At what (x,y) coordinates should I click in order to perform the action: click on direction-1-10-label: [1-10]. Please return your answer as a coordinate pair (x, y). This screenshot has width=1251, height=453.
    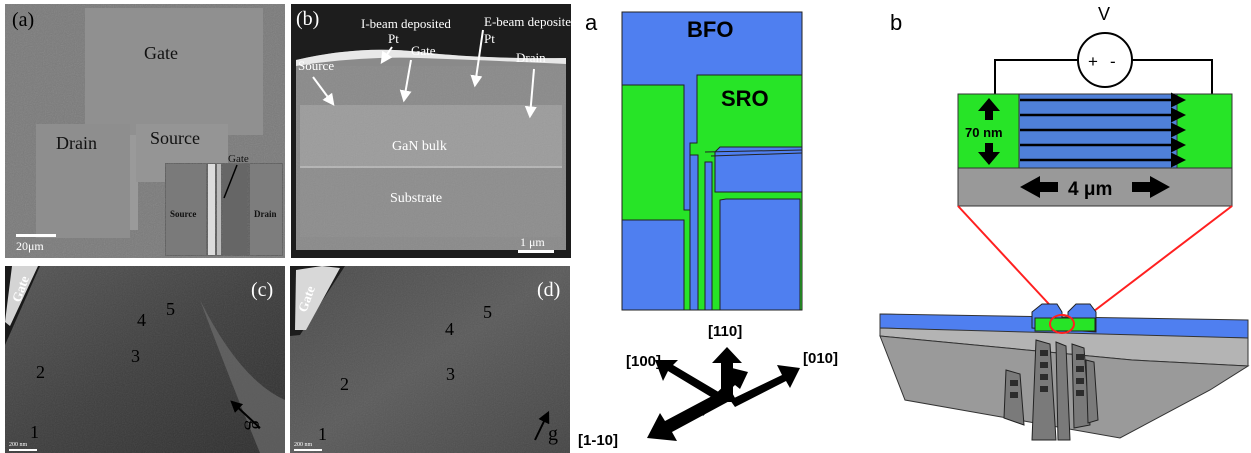
    Looking at the image, I should click on (598, 440).